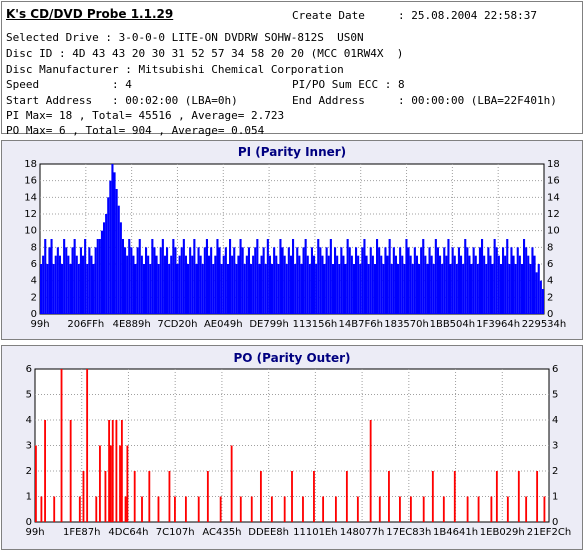  I want to click on pi-y-tick-label: 4, so click(34, 281).